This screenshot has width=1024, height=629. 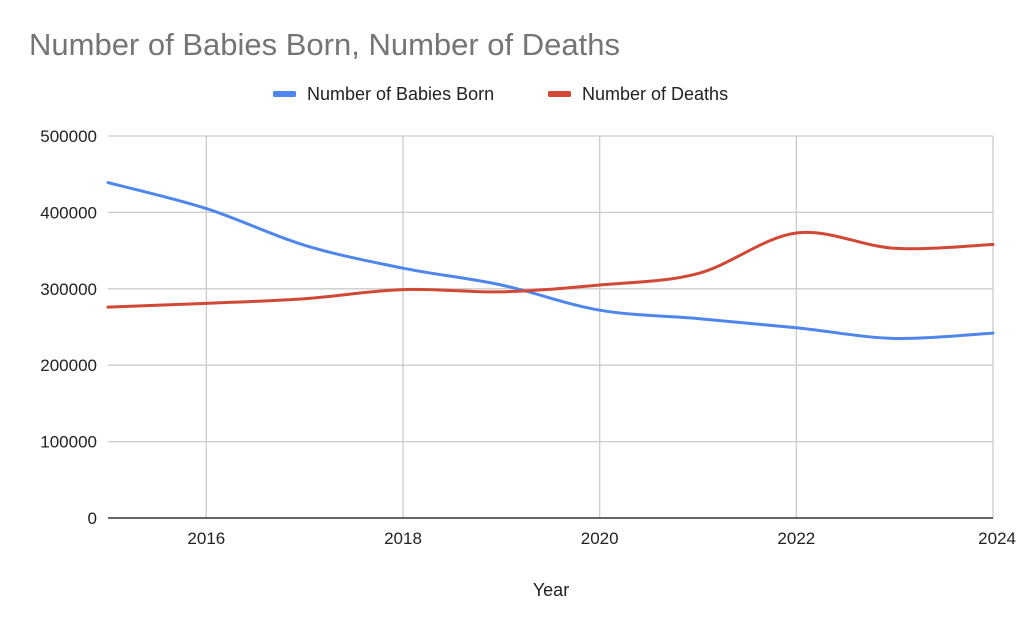 I want to click on legend-label-number-of-deaths: Number of Deaths, so click(x=655, y=94).